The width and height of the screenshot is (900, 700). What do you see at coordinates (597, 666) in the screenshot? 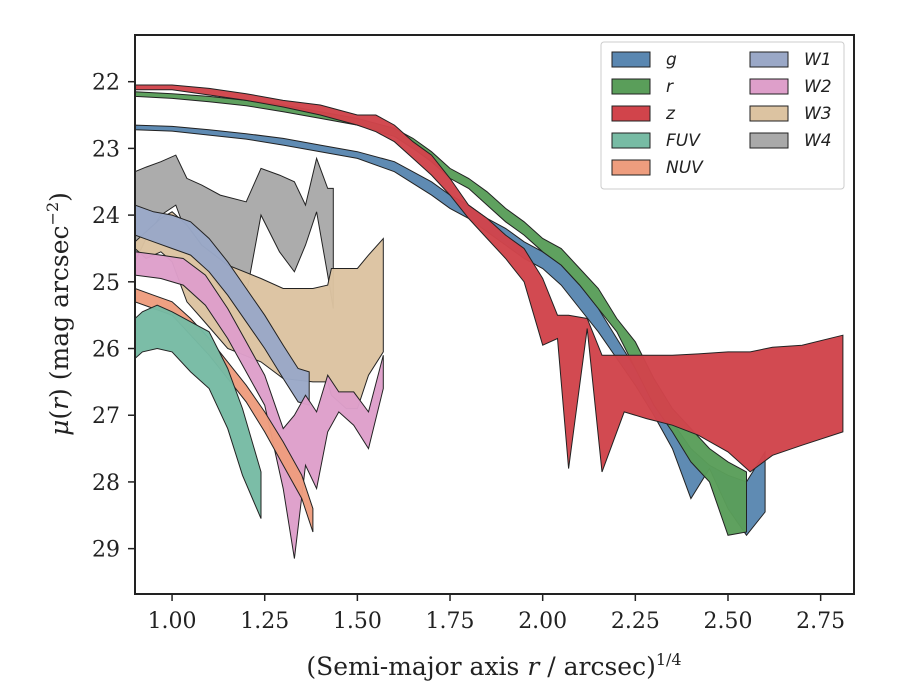
I see `x-axis-label-rest: / arcsec)` at bounding box center [597, 666].